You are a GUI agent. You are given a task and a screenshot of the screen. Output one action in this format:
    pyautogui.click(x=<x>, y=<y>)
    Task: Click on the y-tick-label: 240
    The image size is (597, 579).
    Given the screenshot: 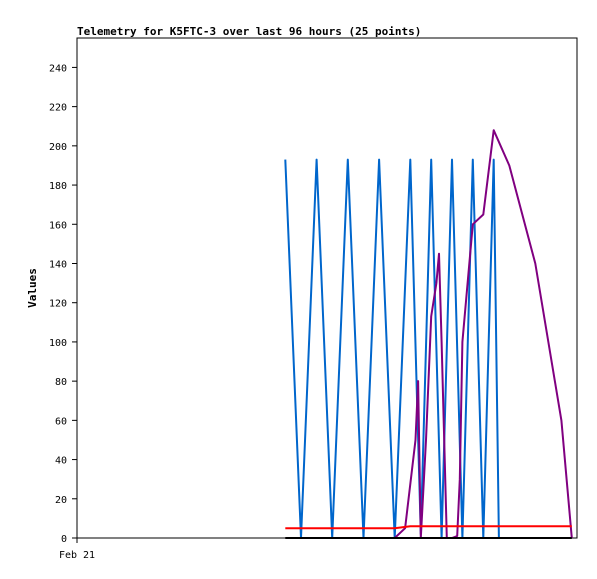 What is the action you would take?
    pyautogui.click(x=58, y=68)
    